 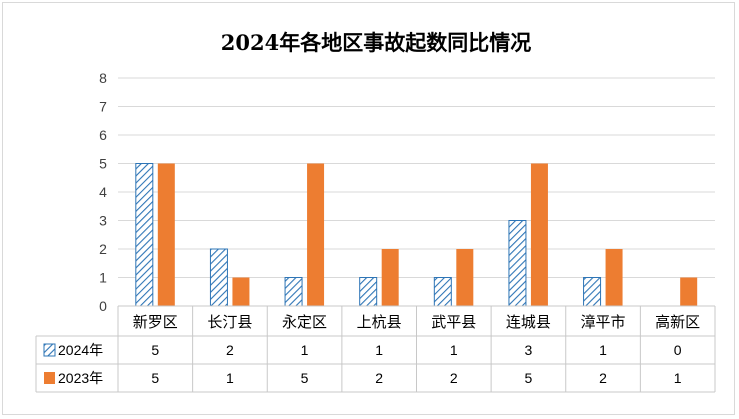 What do you see at coordinates (603, 322) in the screenshot?
I see `x-category-label: 漳平市` at bounding box center [603, 322].